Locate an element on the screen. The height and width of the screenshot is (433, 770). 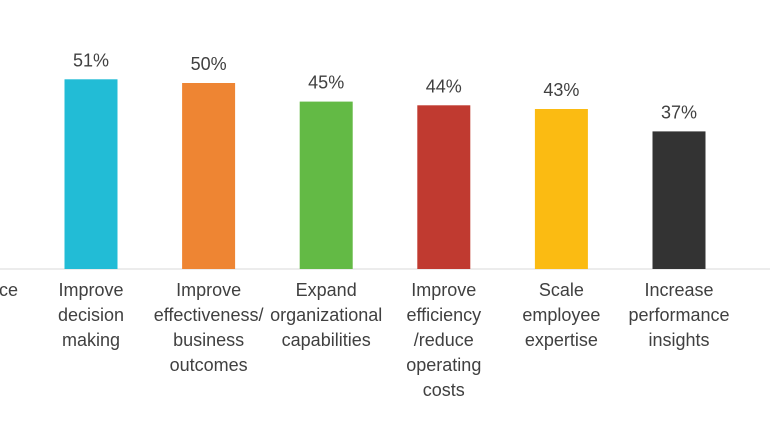
category-label-4: Improve efficiency/reduce operating costs is located at coordinates (443, 340).